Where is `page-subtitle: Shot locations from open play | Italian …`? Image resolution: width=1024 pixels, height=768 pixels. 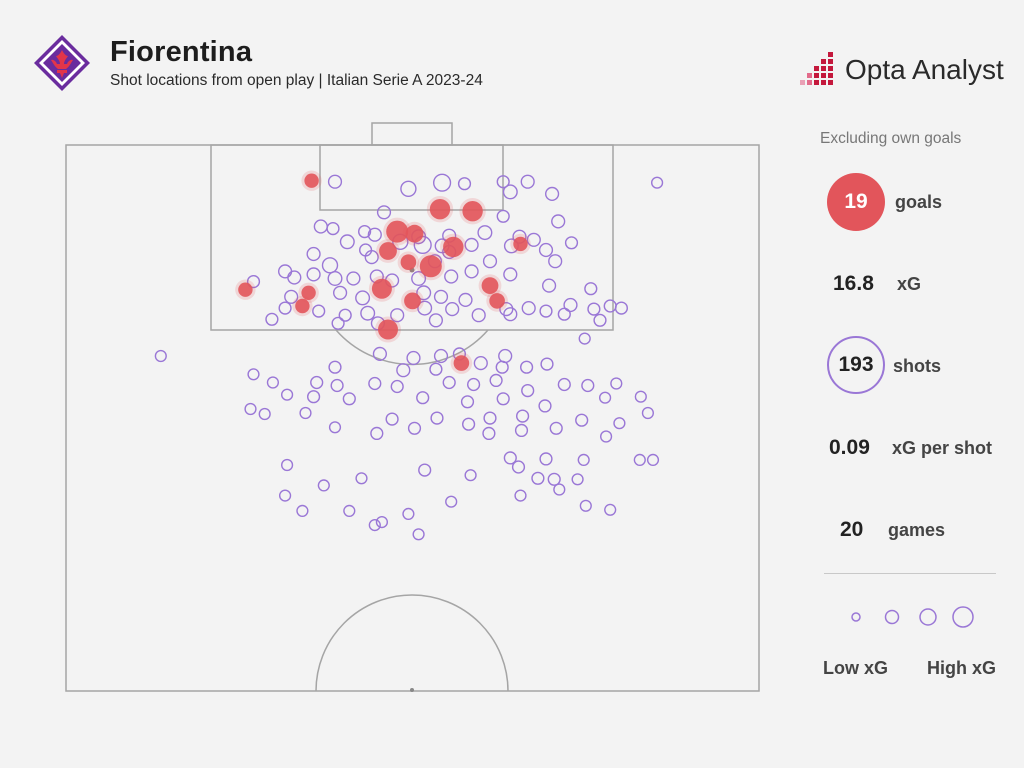
page-subtitle: Shot locations from open play | Italian … is located at coordinates (296, 80).